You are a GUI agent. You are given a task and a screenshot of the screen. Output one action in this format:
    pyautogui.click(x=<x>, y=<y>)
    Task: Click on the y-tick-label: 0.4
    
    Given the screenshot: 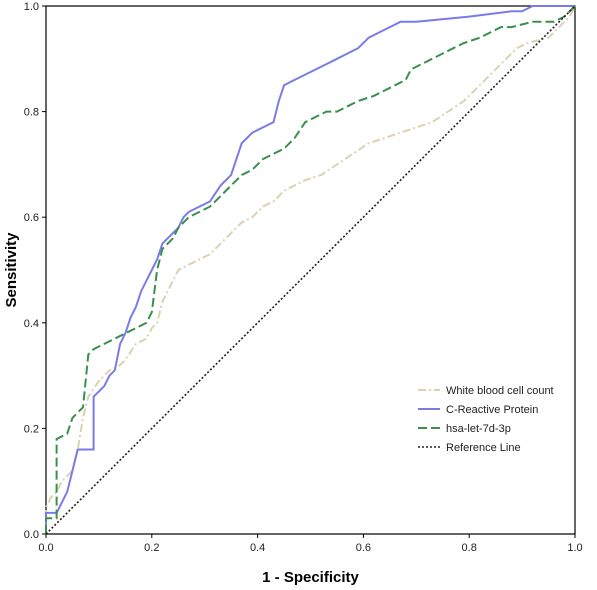 What is the action you would take?
    pyautogui.click(x=31, y=324)
    